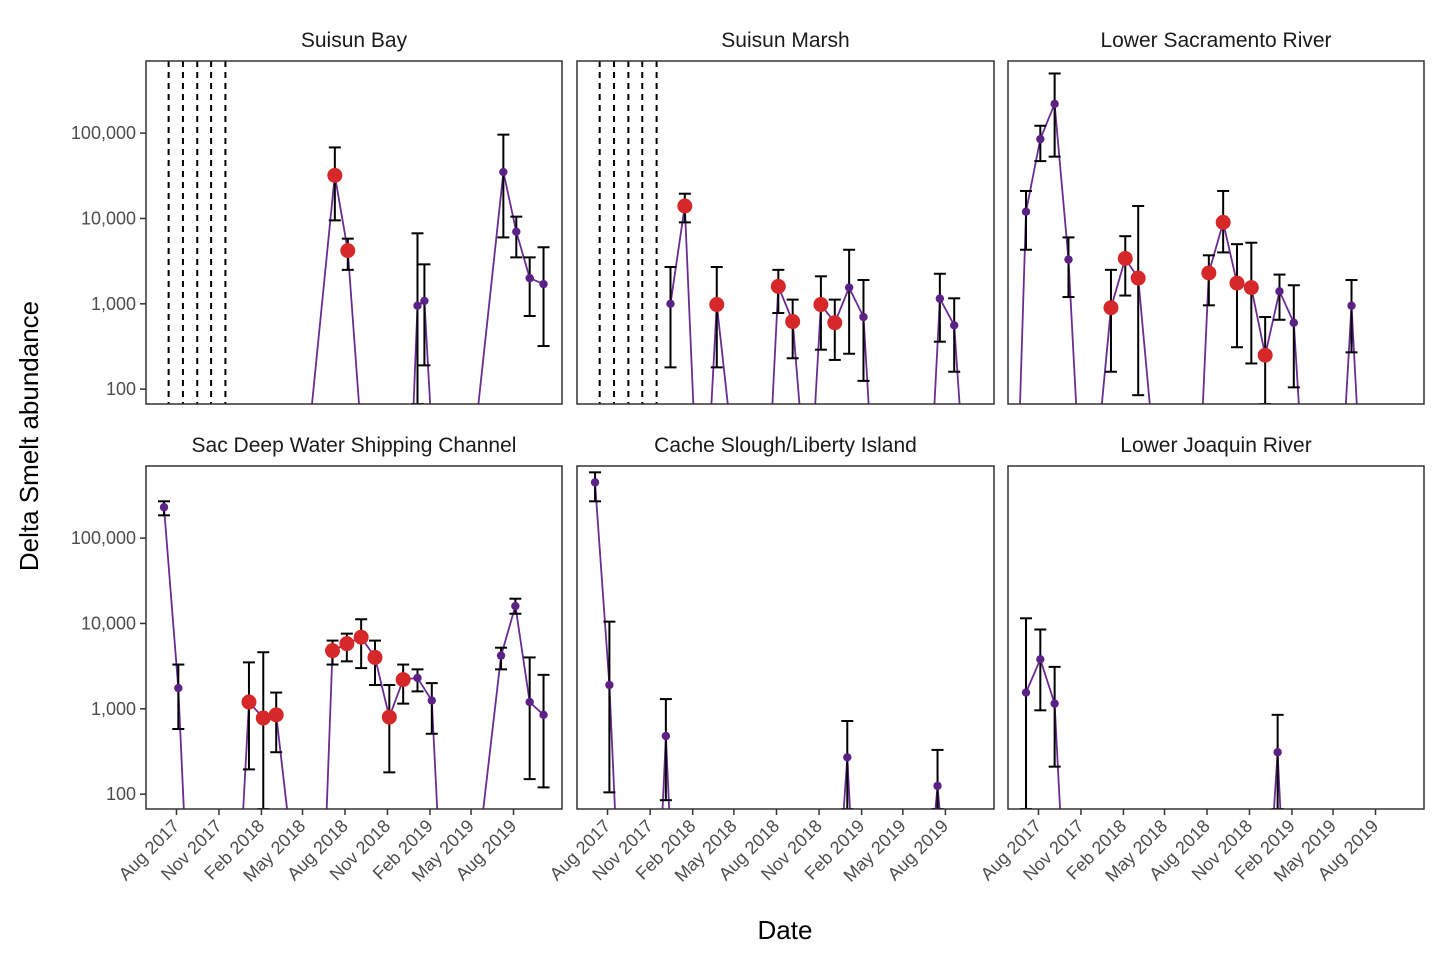 The width and height of the screenshot is (1440, 960). I want to click on facet-panel: Lower Sacramento River, so click(1216, 217).